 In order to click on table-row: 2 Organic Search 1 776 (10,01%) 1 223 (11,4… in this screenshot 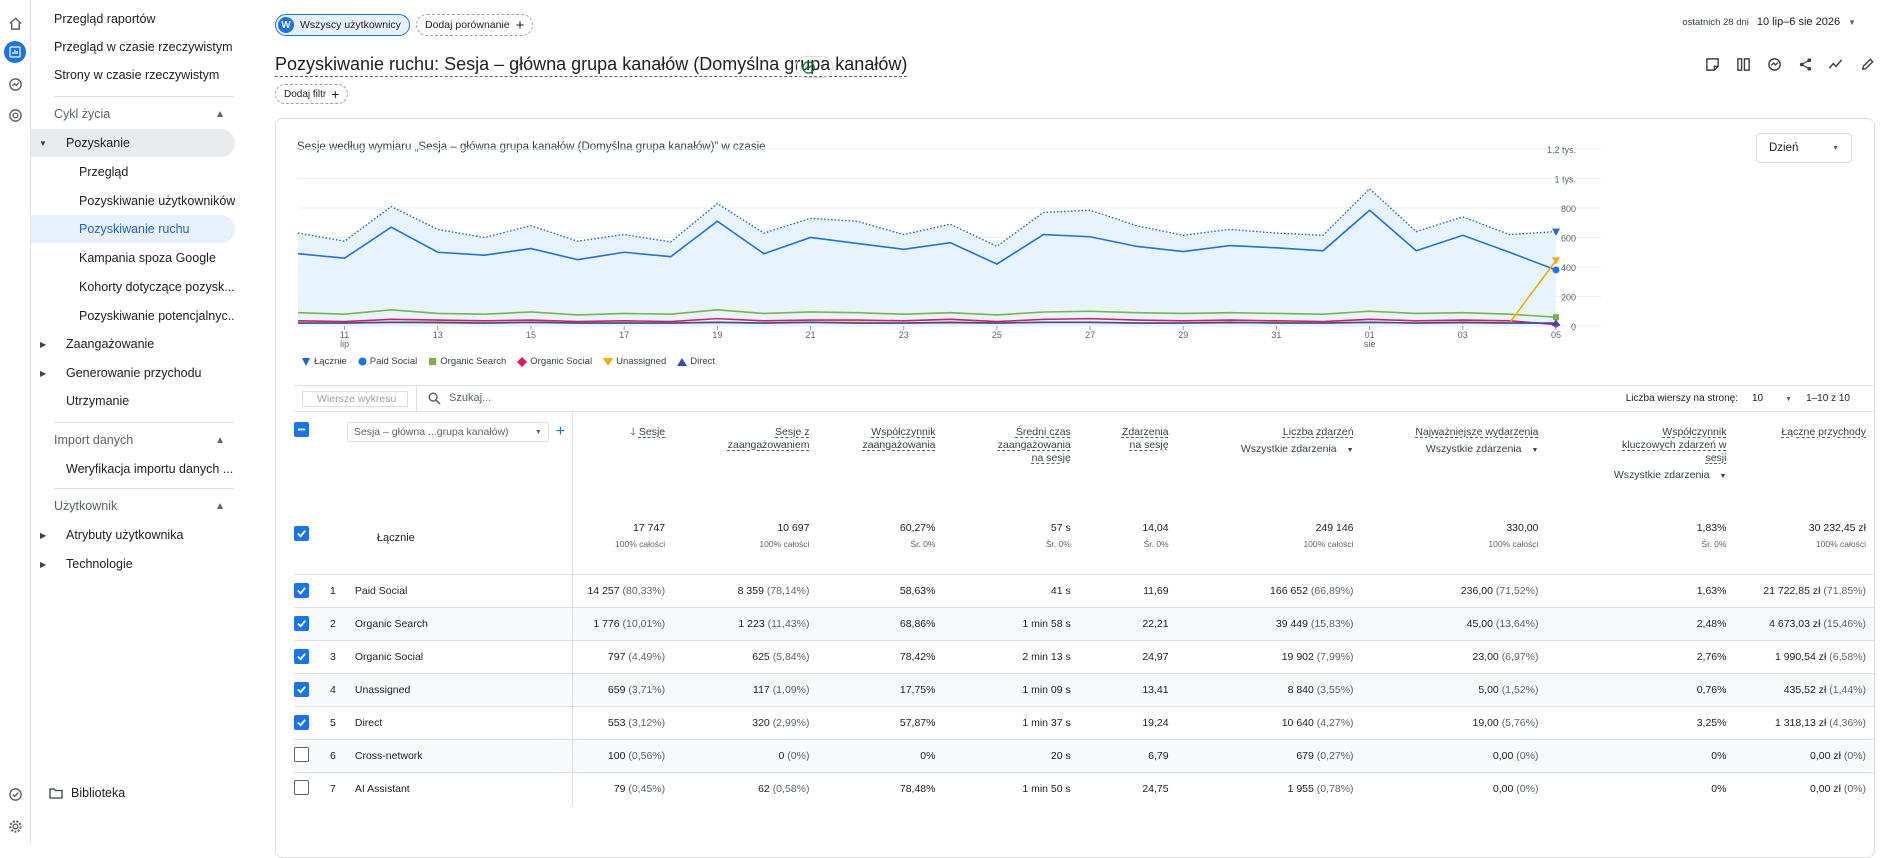, I will do `click(1084, 624)`.